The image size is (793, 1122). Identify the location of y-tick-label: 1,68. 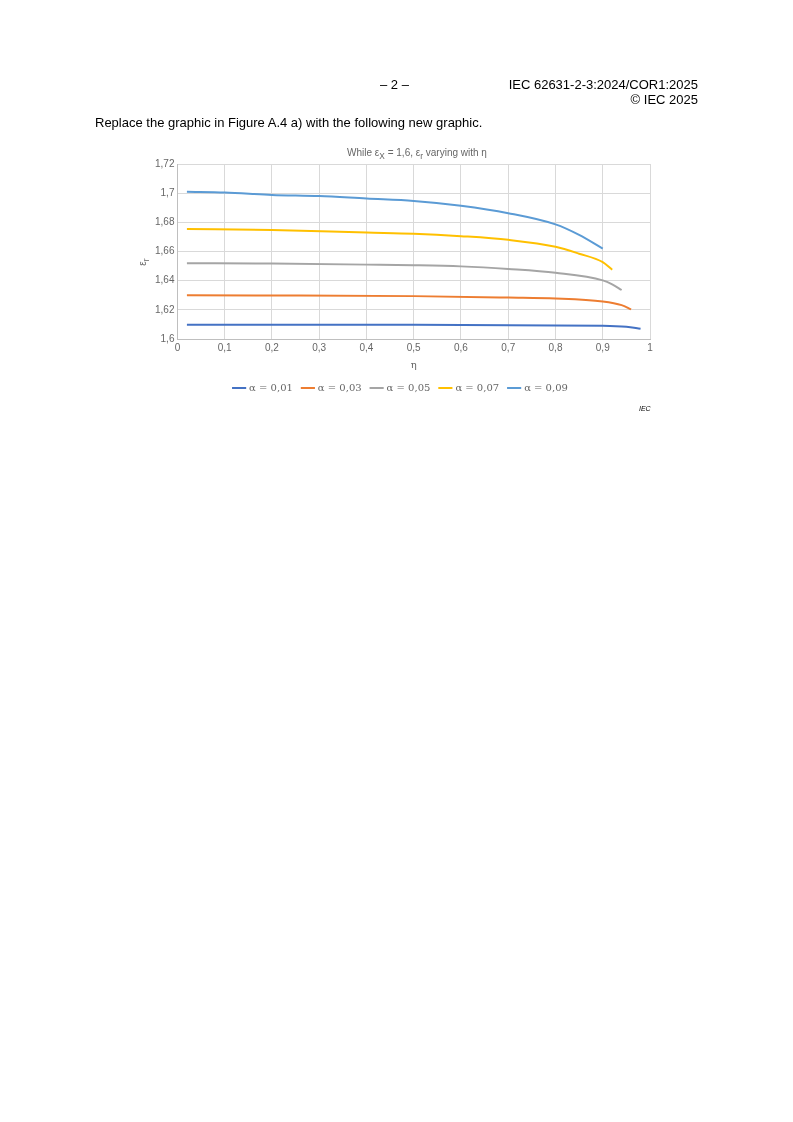
(164, 222).